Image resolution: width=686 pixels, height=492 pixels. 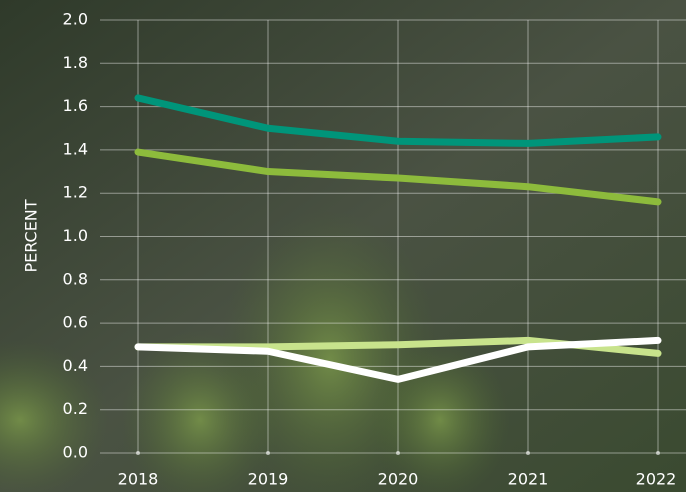 I want to click on x-tick-label: 2022, so click(x=656, y=479).